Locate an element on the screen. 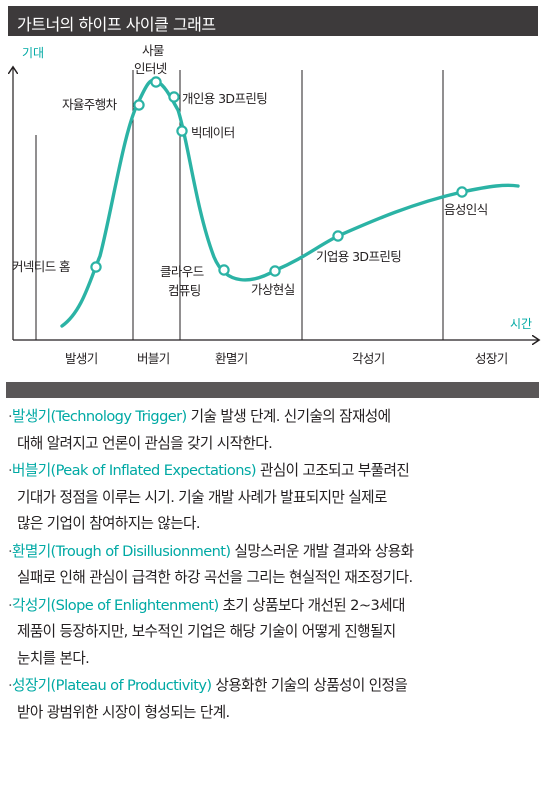  point-label: 컴퓨팅 is located at coordinates (184, 290).